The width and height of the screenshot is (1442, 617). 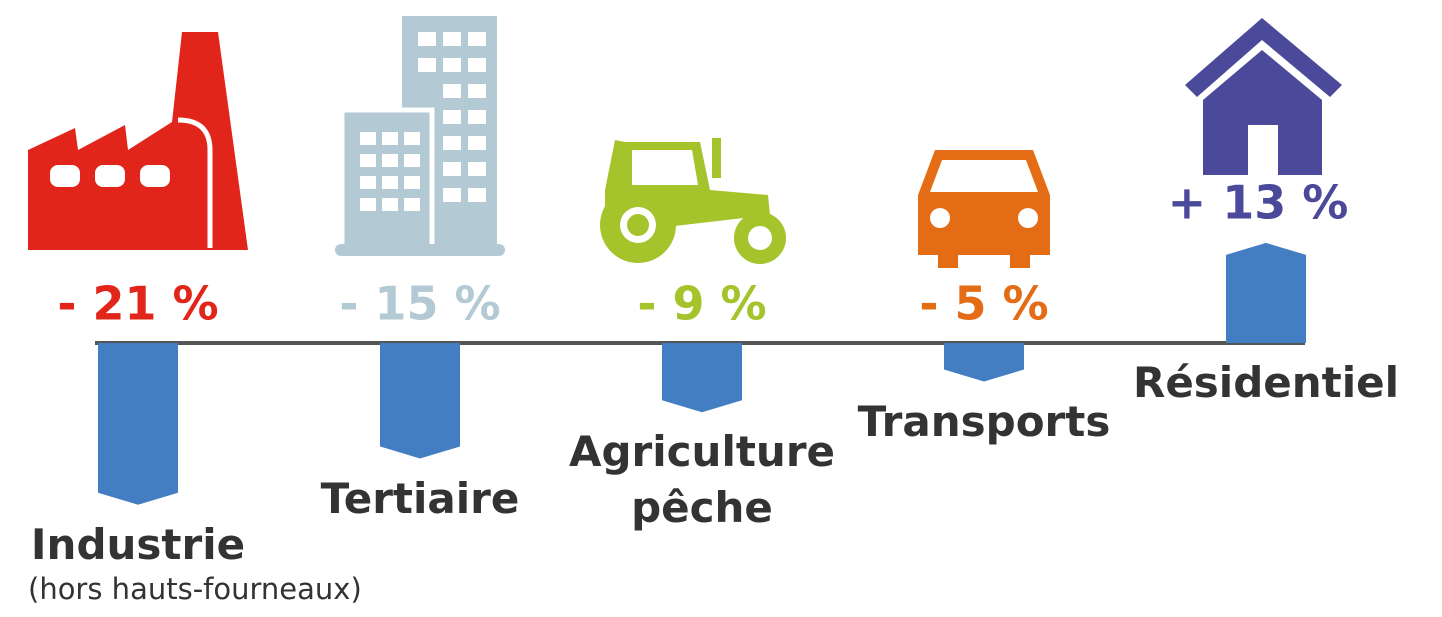 I want to click on value-label: - 15 %, so click(x=419, y=304).